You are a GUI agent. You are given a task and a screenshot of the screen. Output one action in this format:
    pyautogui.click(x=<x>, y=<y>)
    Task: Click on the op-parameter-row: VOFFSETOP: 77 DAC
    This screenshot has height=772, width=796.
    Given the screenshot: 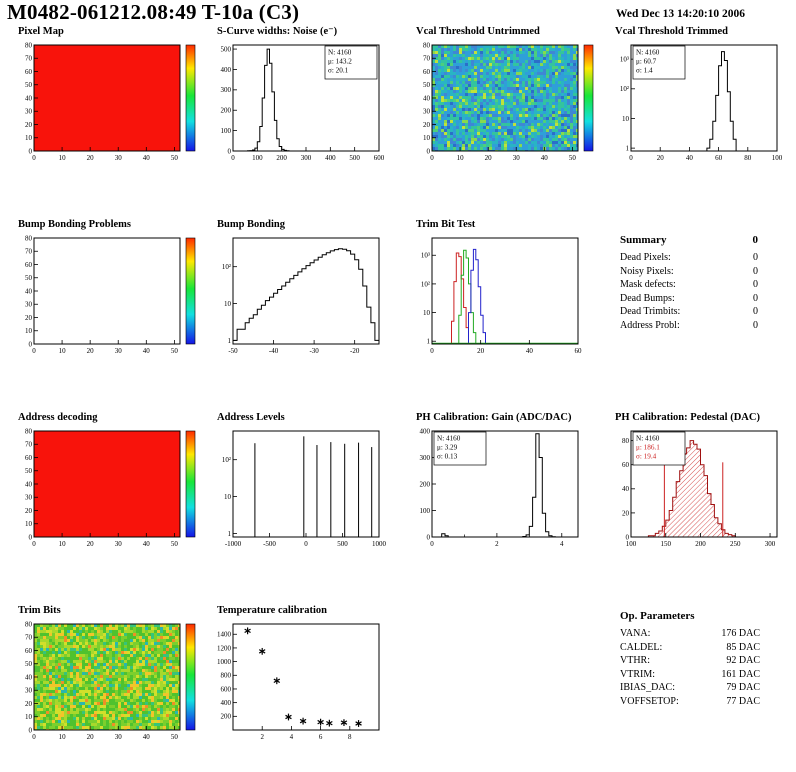 What is the action you would take?
    pyautogui.click(x=690, y=702)
    